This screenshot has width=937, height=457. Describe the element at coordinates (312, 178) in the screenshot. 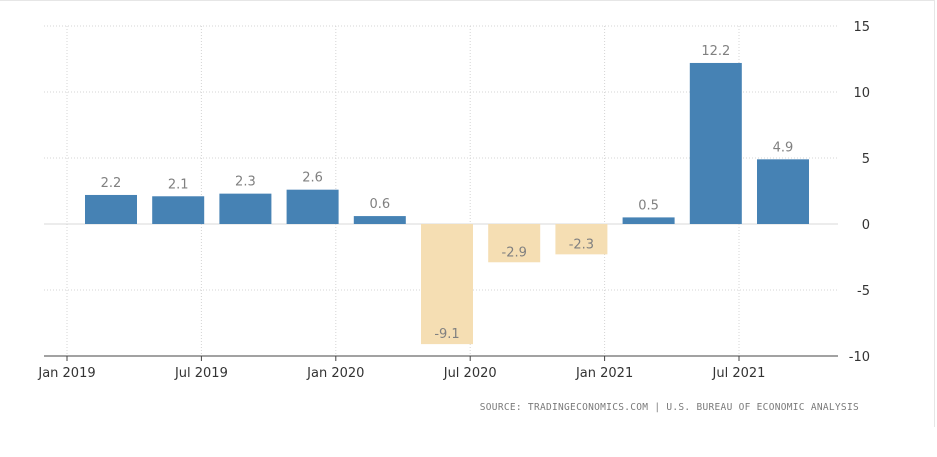

I see `data-label: 2.6` at that location.